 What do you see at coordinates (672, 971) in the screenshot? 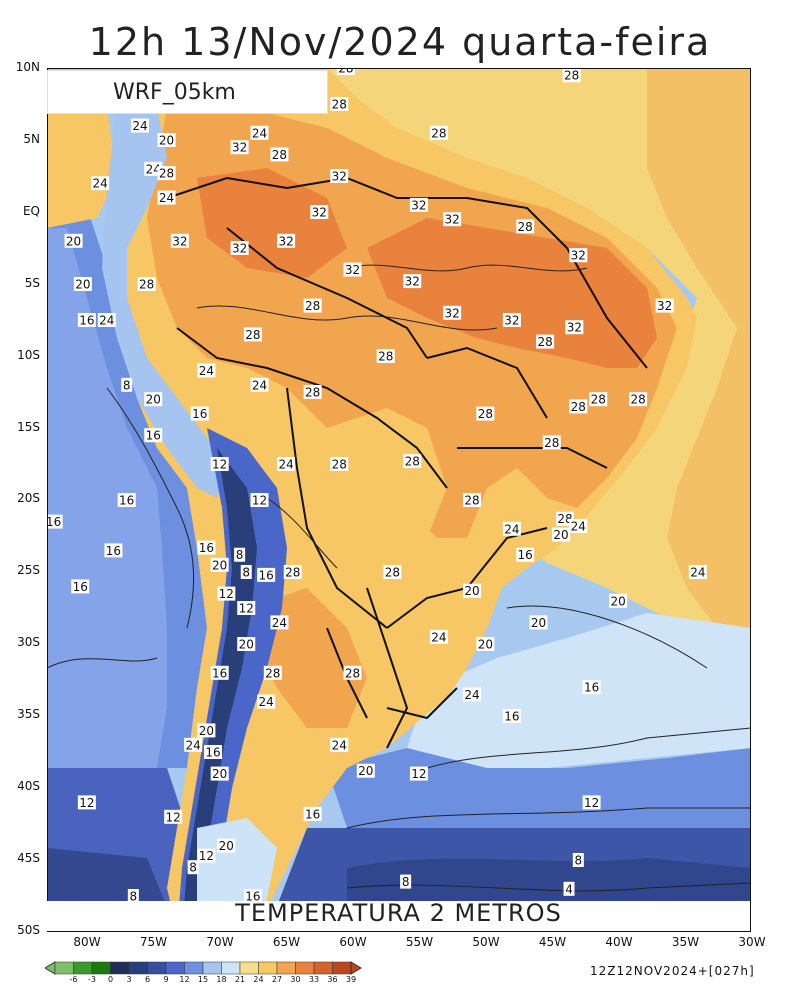
I see `run-info: 12Z12NOV2024+[027h]` at bounding box center [672, 971].